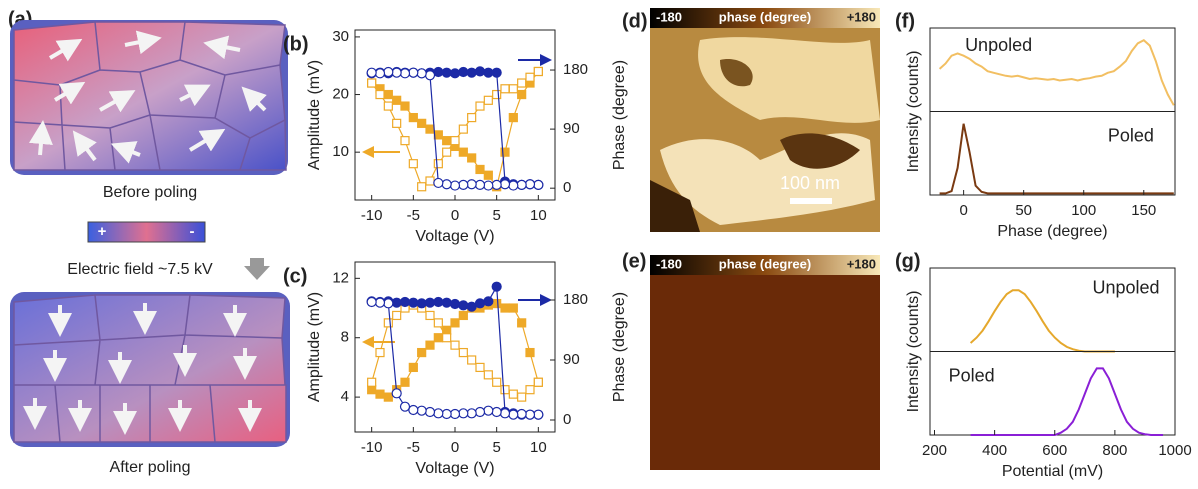 The image size is (1198, 489). I want to click on y-axis-label: Intensity (counts), so click(913, 112).